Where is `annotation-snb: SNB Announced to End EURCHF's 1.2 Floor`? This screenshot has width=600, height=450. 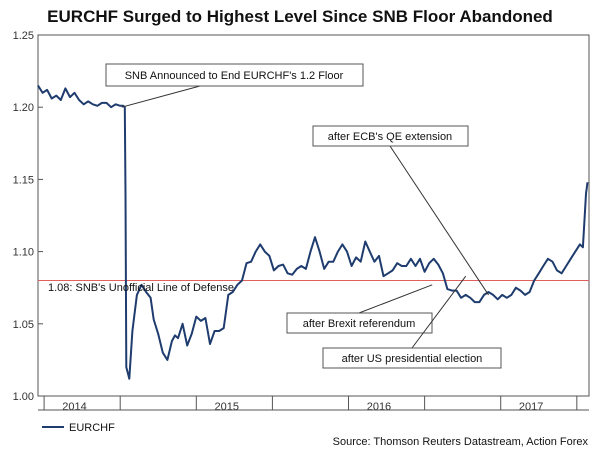
annotation-snb: SNB Announced to End EURCHF's 1.2 Floor is located at coordinates (234, 85).